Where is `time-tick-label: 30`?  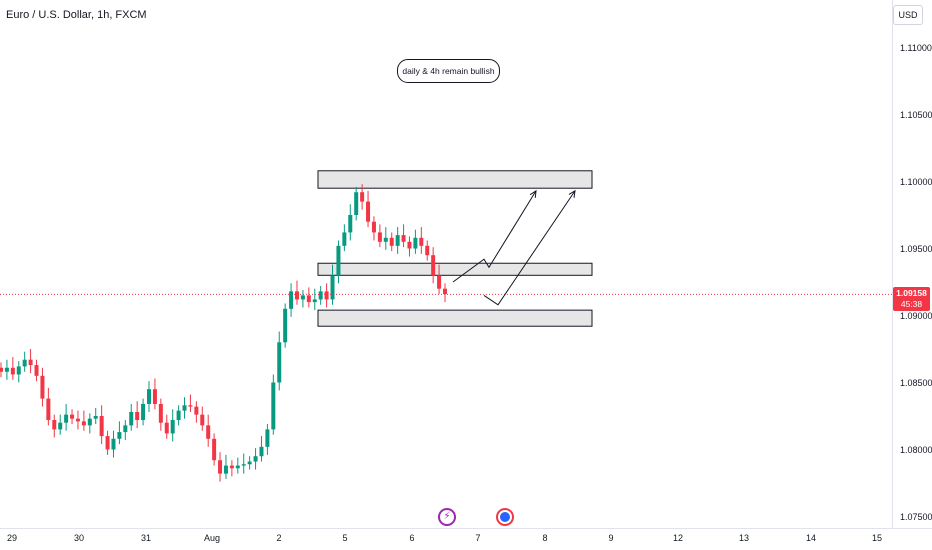 time-tick-label: 30 is located at coordinates (79, 538).